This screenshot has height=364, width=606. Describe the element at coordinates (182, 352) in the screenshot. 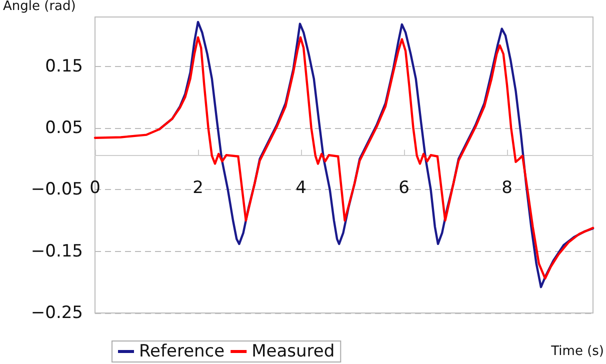

I see `legend-label: Reference` at that location.